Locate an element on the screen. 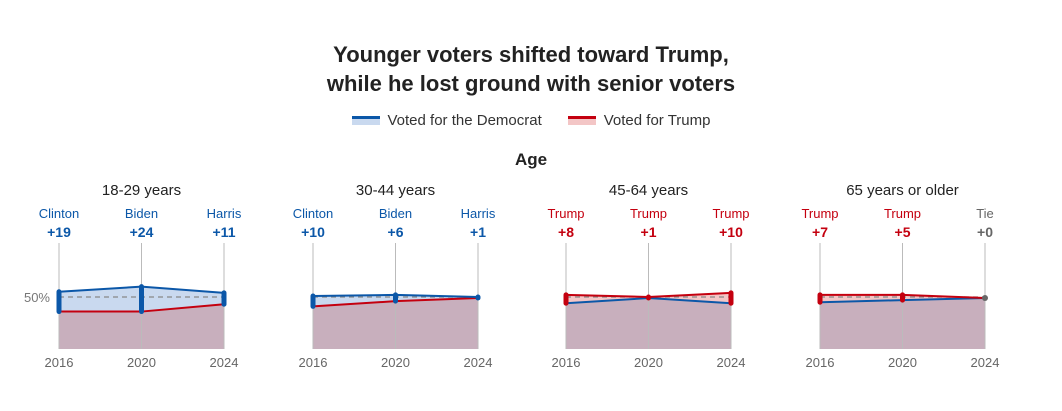 The image size is (1062, 411). margin-label: +5 is located at coordinates (903, 232).